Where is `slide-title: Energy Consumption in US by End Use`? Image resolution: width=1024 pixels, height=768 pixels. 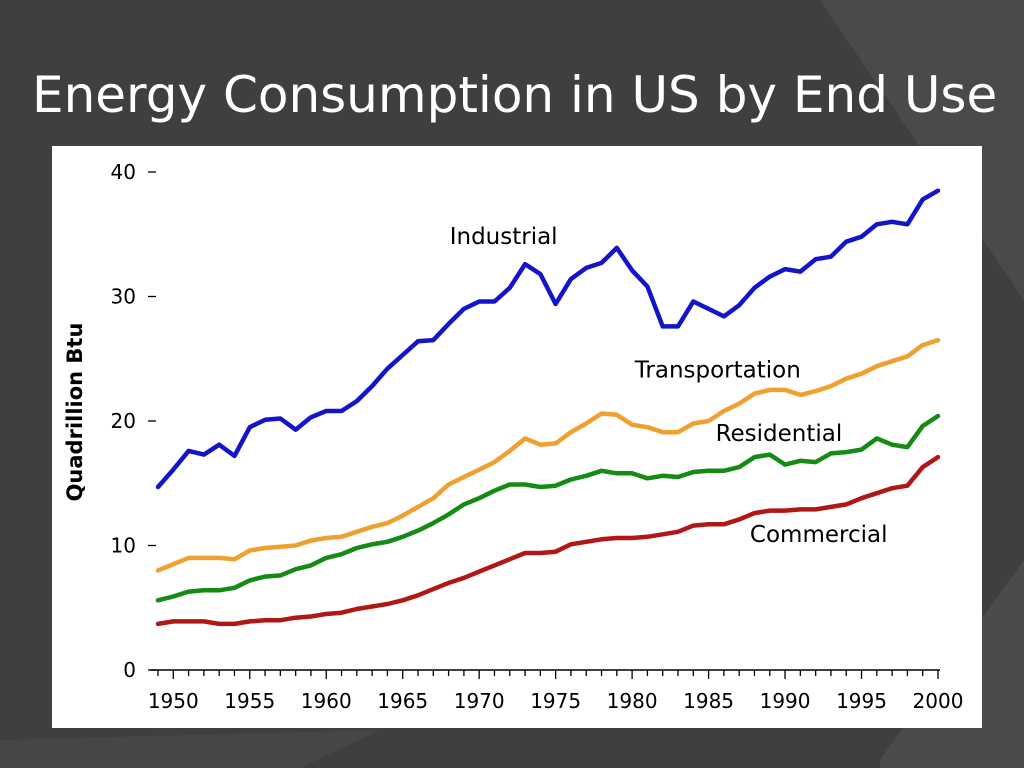
slide-title: Energy Consumption in US by End Use is located at coordinates (515, 95).